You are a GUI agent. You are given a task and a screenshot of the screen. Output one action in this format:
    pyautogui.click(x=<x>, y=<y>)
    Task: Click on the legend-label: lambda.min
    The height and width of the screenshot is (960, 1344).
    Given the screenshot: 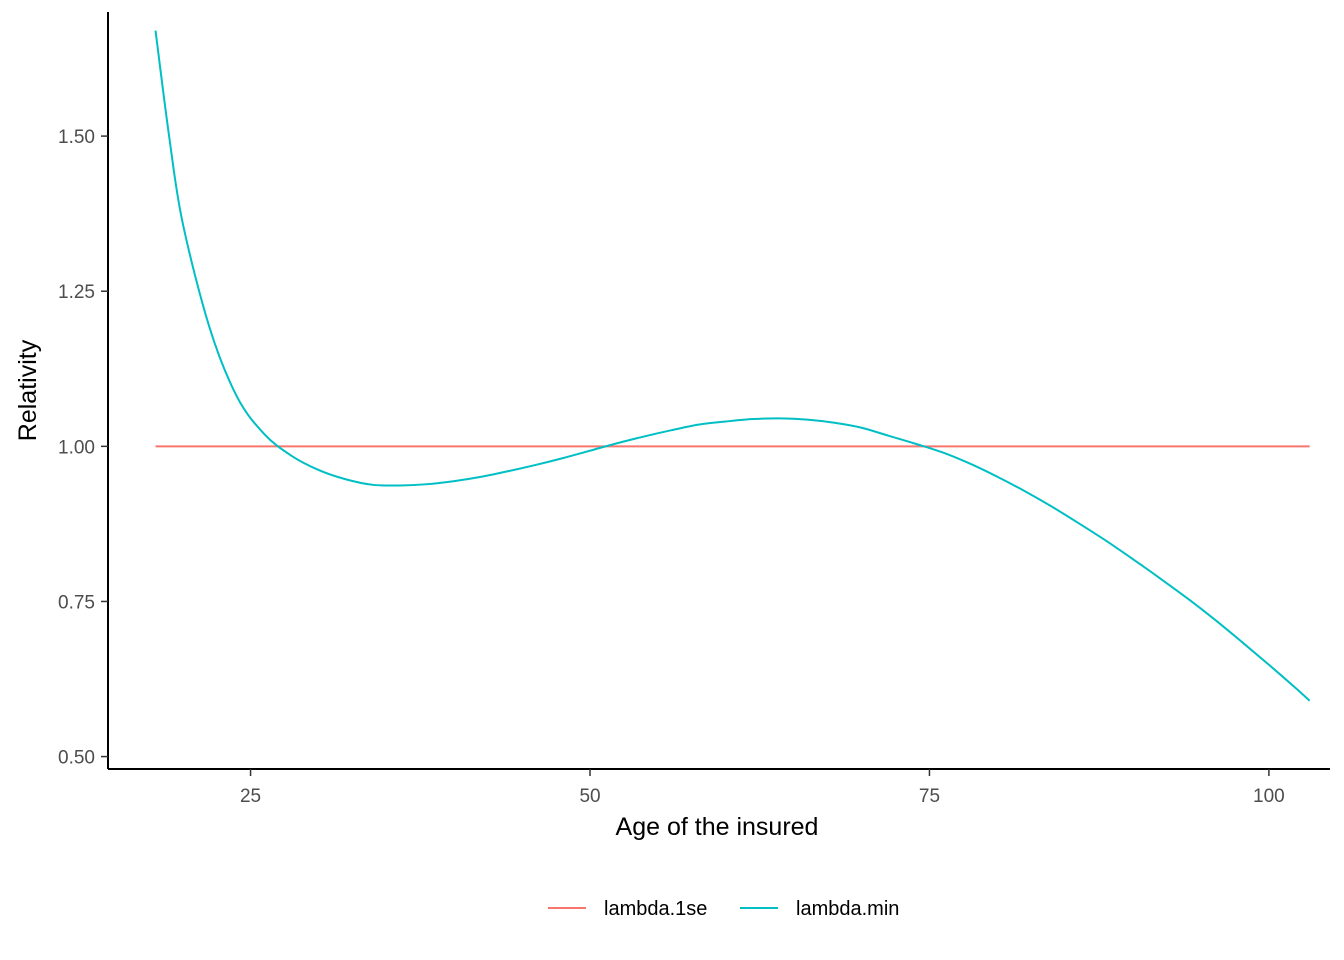 What is the action you would take?
    pyautogui.click(x=847, y=909)
    